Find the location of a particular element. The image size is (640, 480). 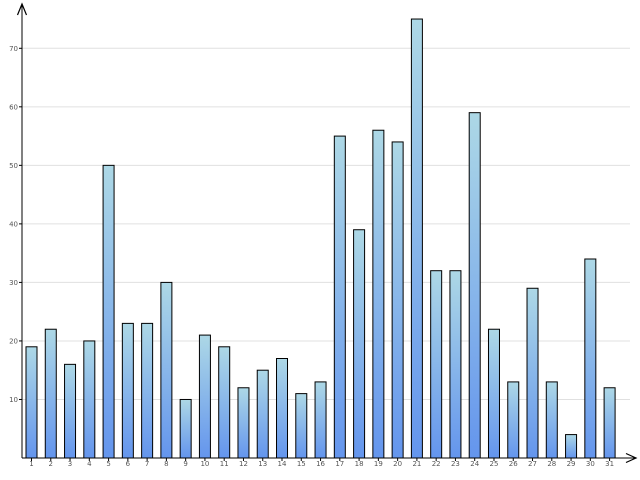

x-tick-label: 29 is located at coordinates (571, 464).